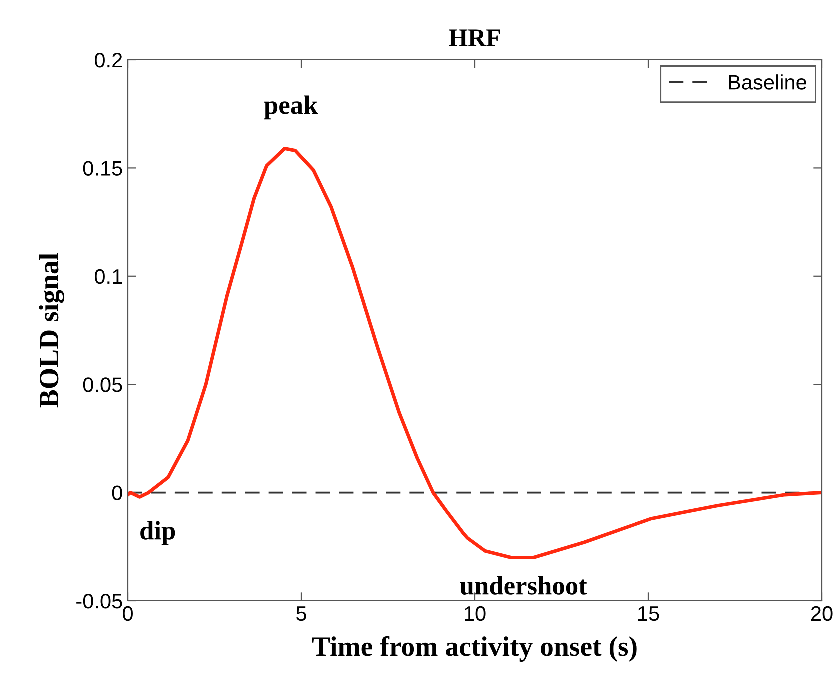 The width and height of the screenshot is (837, 687). Describe the element at coordinates (767, 82) in the screenshot. I see `legend-label: Baseline` at that location.